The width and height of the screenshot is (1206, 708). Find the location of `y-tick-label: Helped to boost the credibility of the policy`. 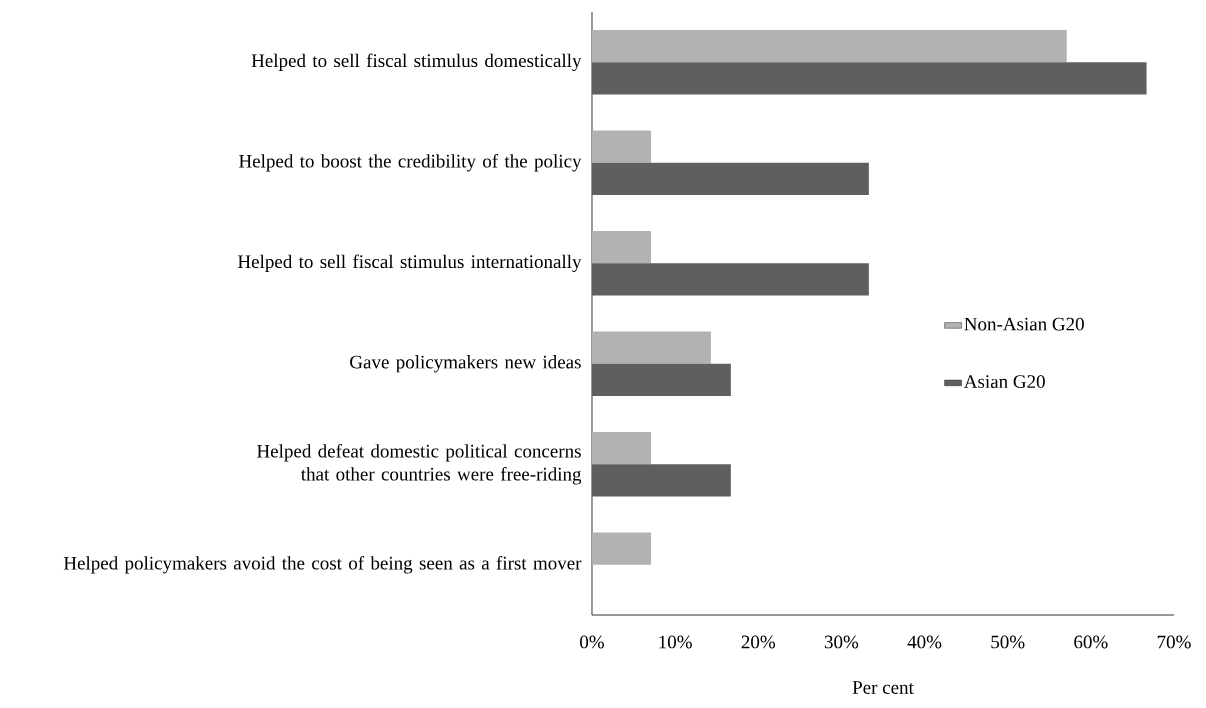

y-tick-label: Helped to boost the credibility of the policy is located at coordinates (410, 163).